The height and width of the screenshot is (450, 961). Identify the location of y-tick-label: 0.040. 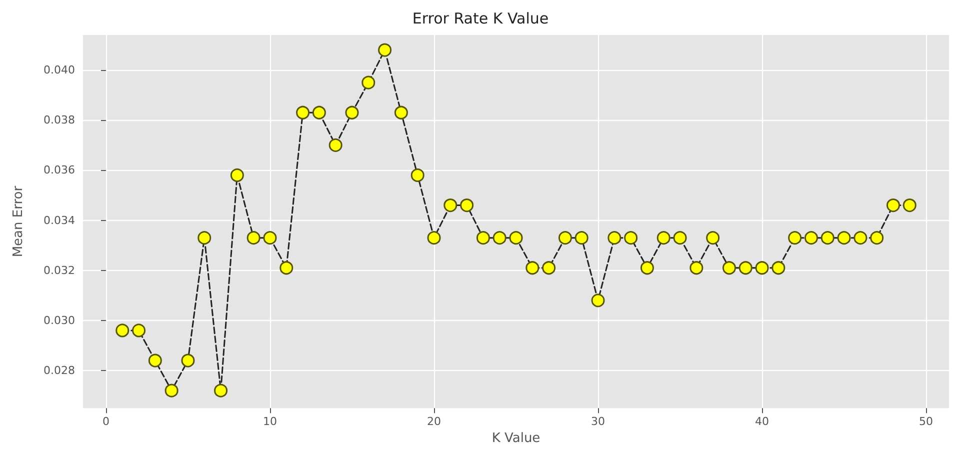
(59, 70).